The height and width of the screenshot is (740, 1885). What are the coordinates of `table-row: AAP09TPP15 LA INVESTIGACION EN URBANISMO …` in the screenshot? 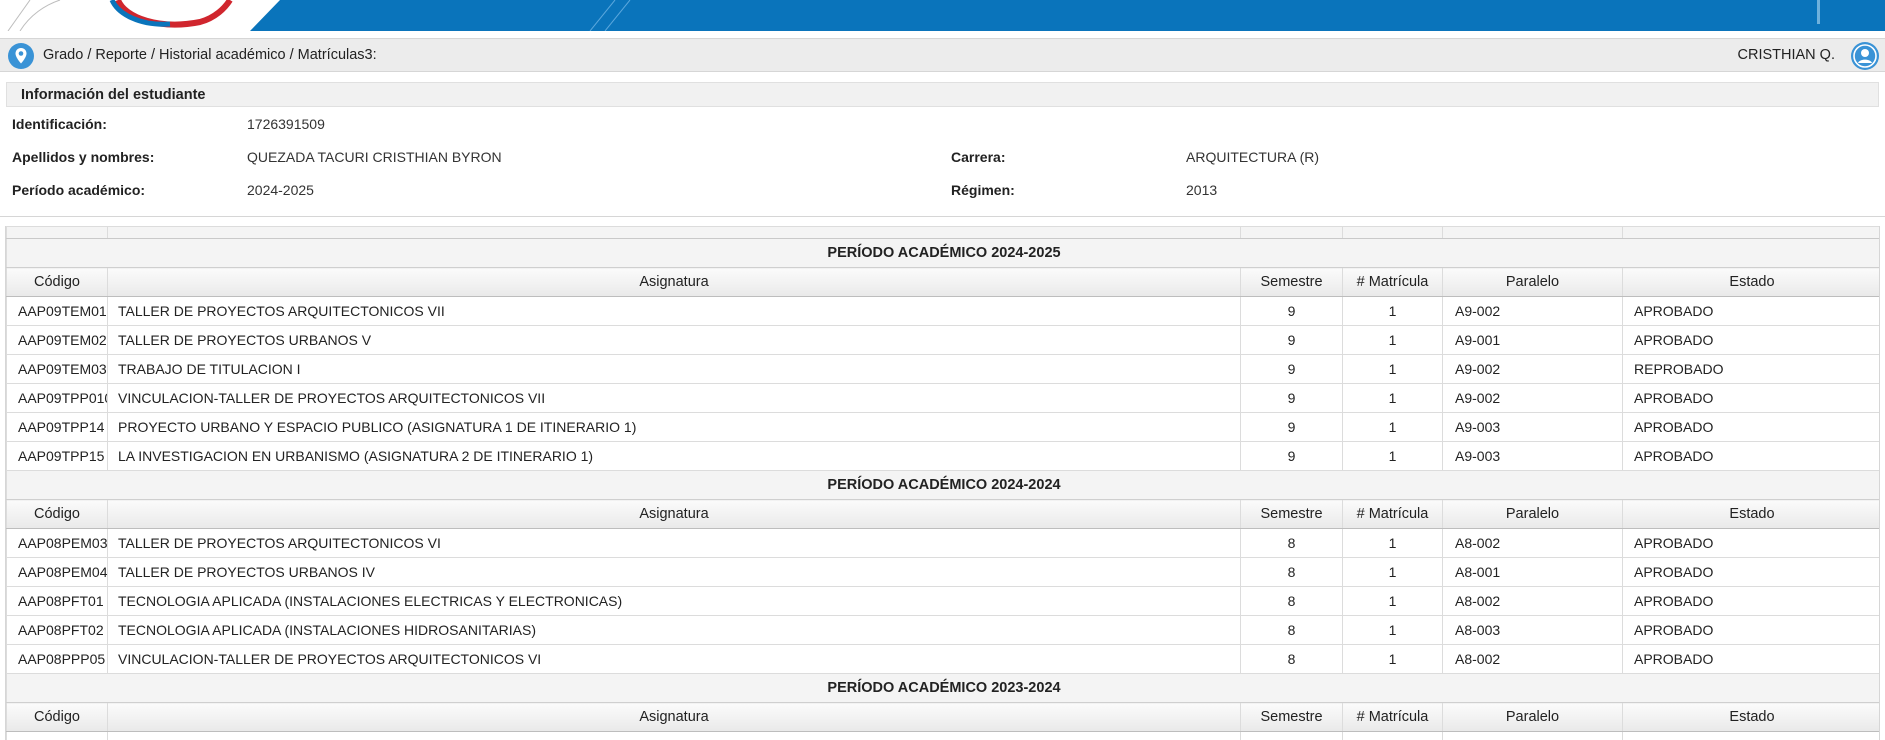 It's located at (942, 456).